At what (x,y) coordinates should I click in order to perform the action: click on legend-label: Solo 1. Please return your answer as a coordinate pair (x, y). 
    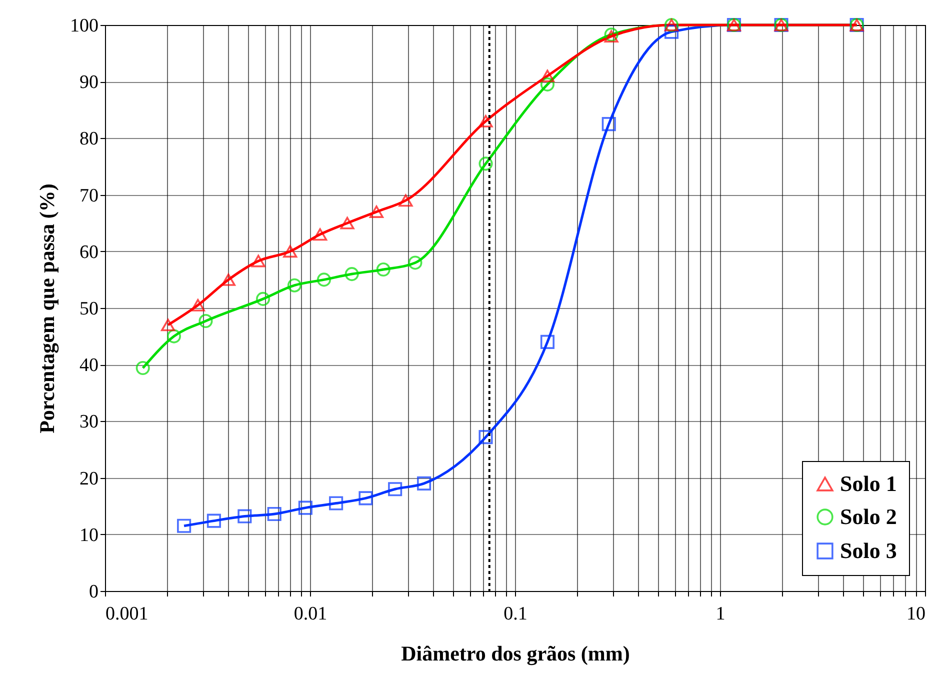
    Looking at the image, I should click on (868, 483).